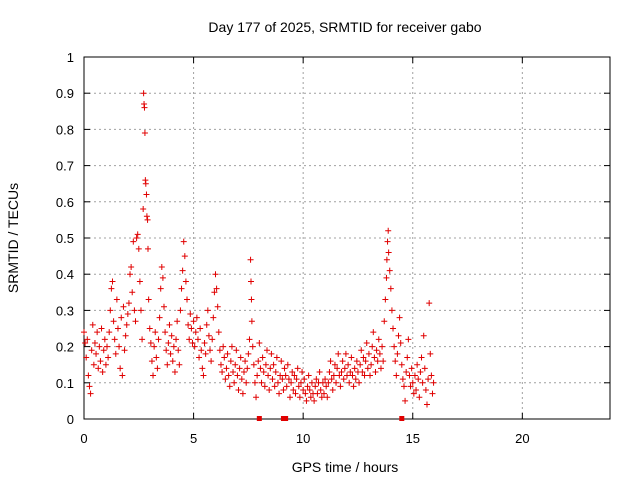 The image size is (640, 480). Describe the element at coordinates (13, 238) in the screenshot. I see `y-axis-label: SRMTID / TECUs` at that location.